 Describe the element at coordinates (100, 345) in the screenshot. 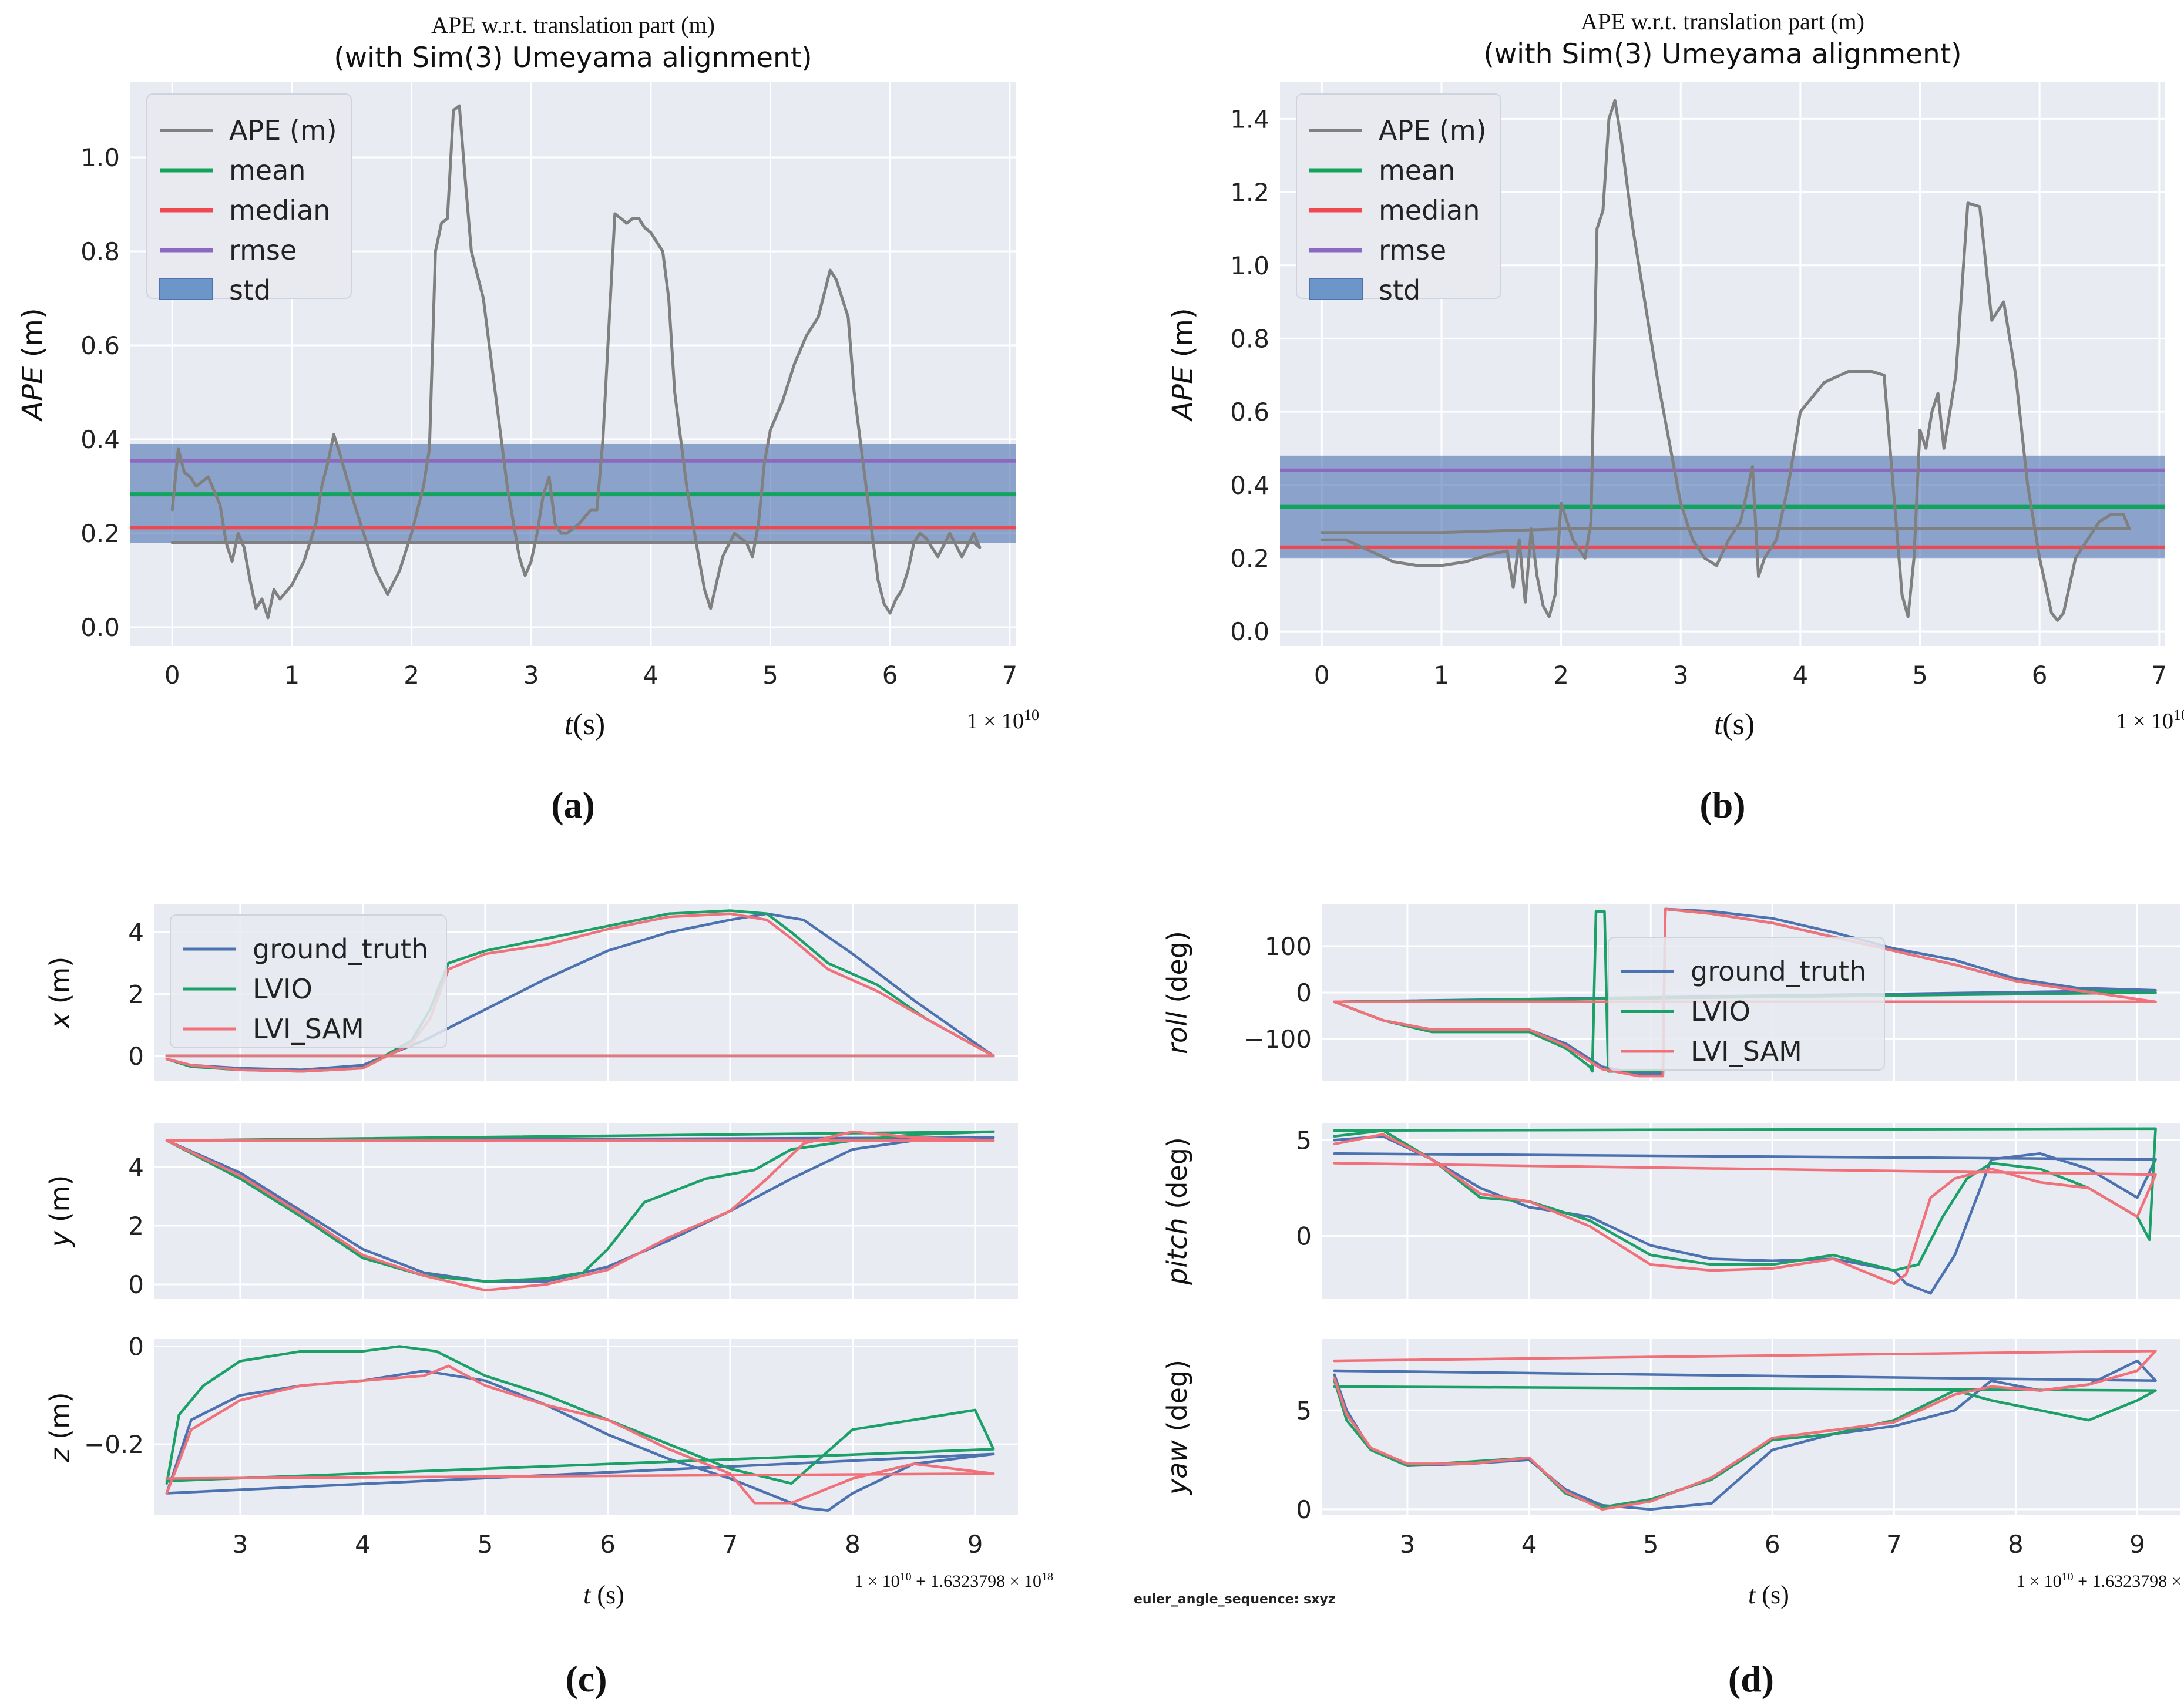

I see `panel-a-ytick-label: 0.6` at that location.